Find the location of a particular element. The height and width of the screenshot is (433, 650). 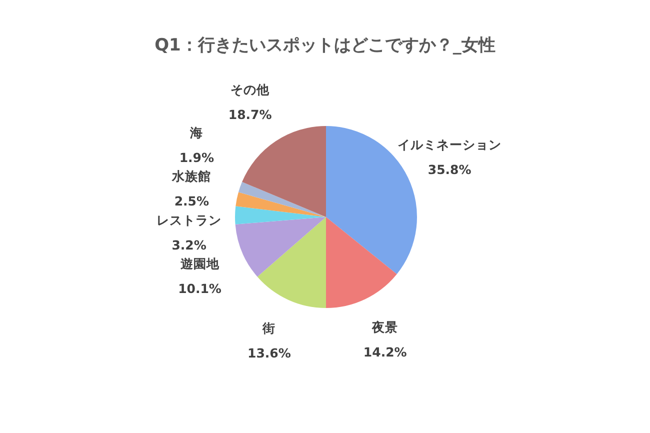

slice-label: 街 is located at coordinates (269, 328).